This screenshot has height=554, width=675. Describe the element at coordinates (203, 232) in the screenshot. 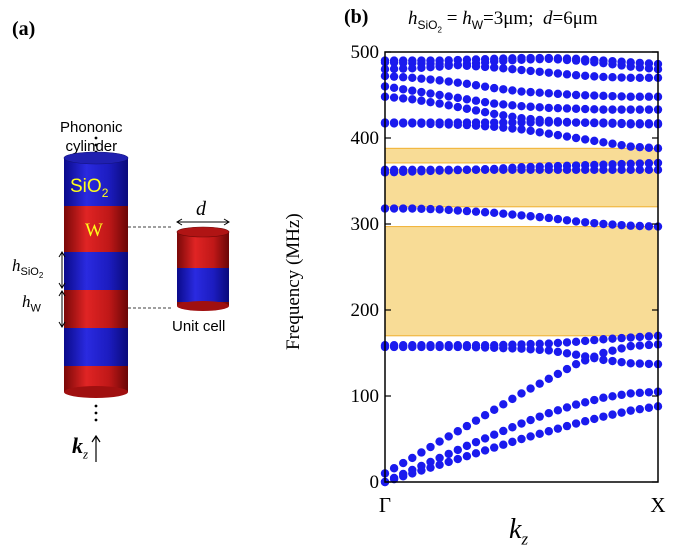

I see `unit-cell-top-cap` at that location.